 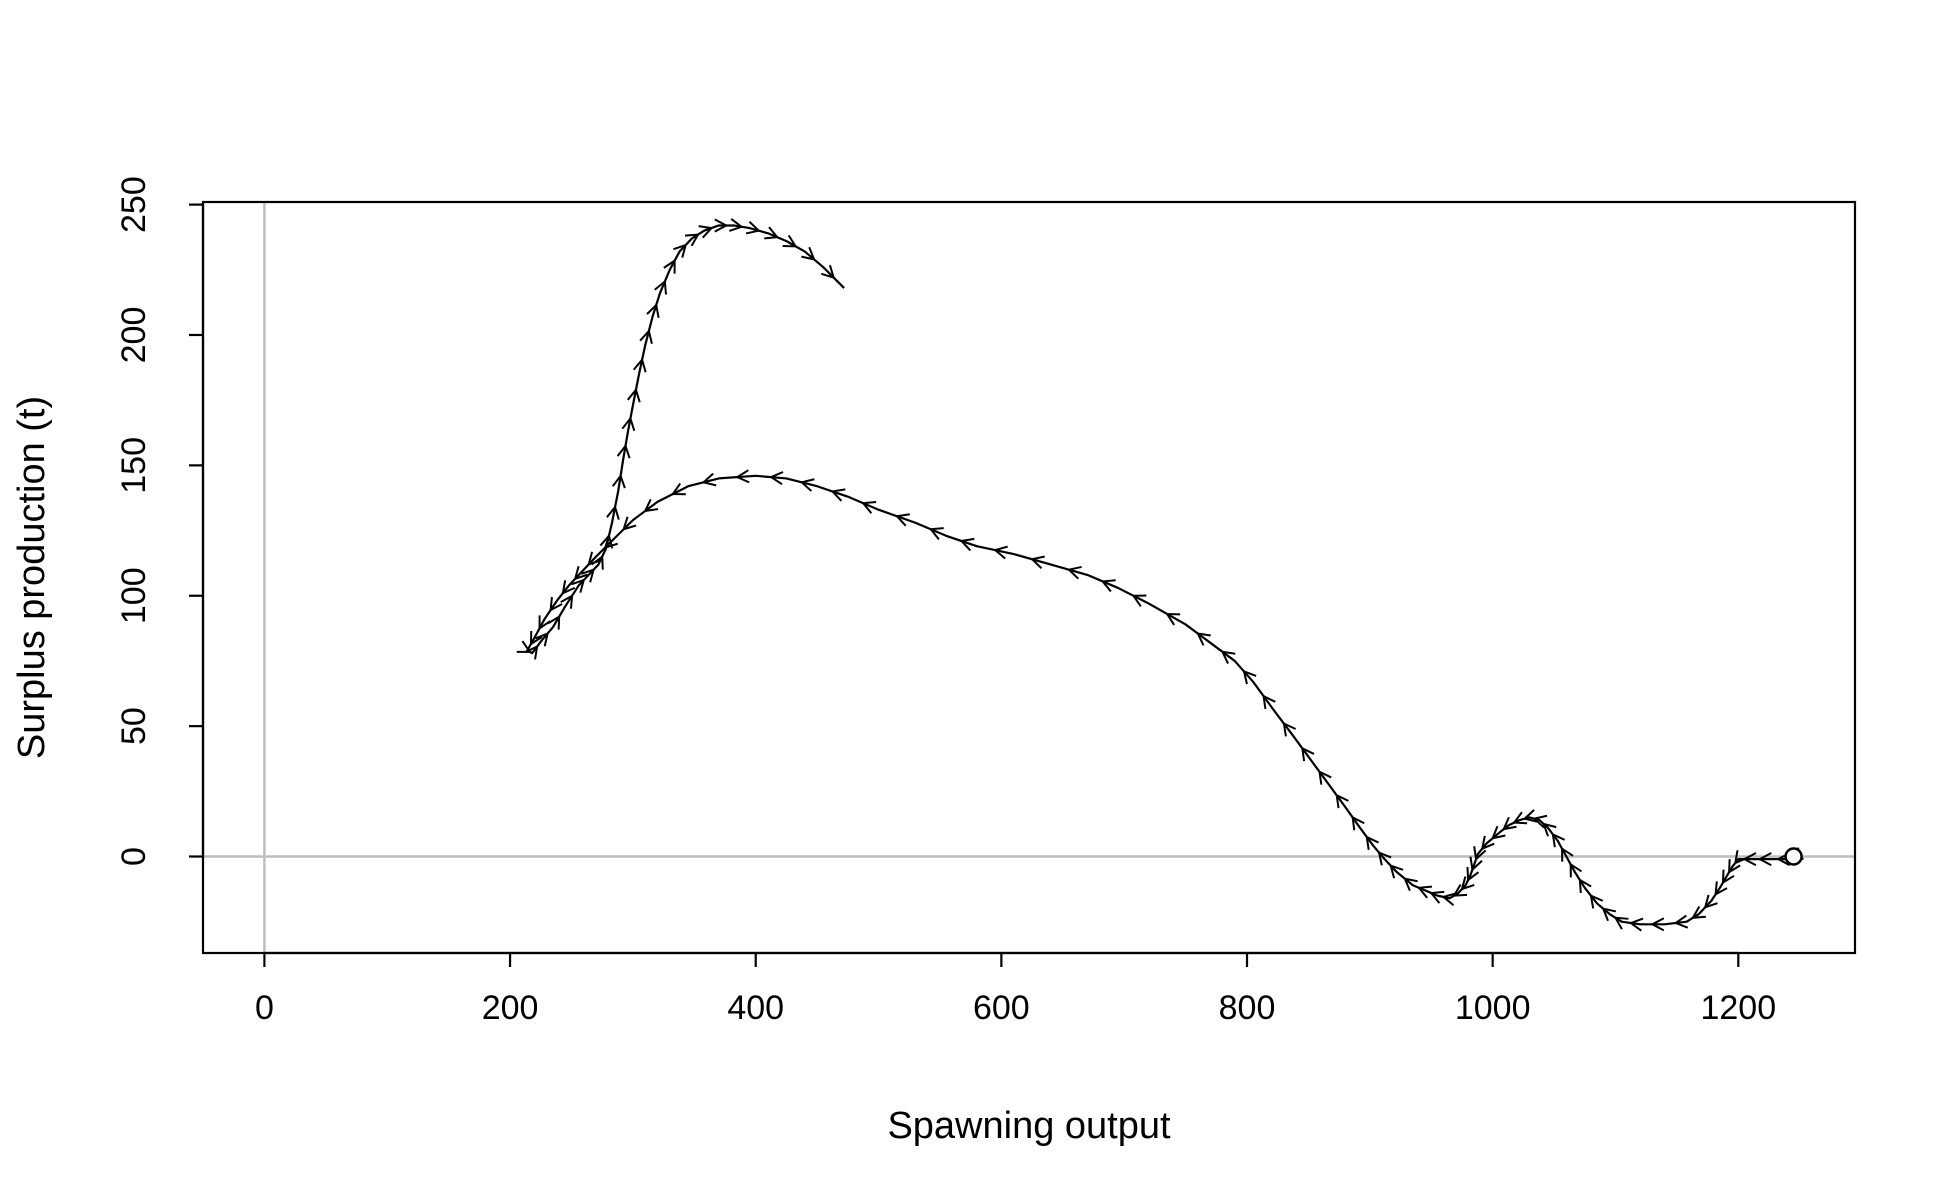 What do you see at coordinates (134, 465) in the screenshot?
I see `y-tick-label: 150` at bounding box center [134, 465].